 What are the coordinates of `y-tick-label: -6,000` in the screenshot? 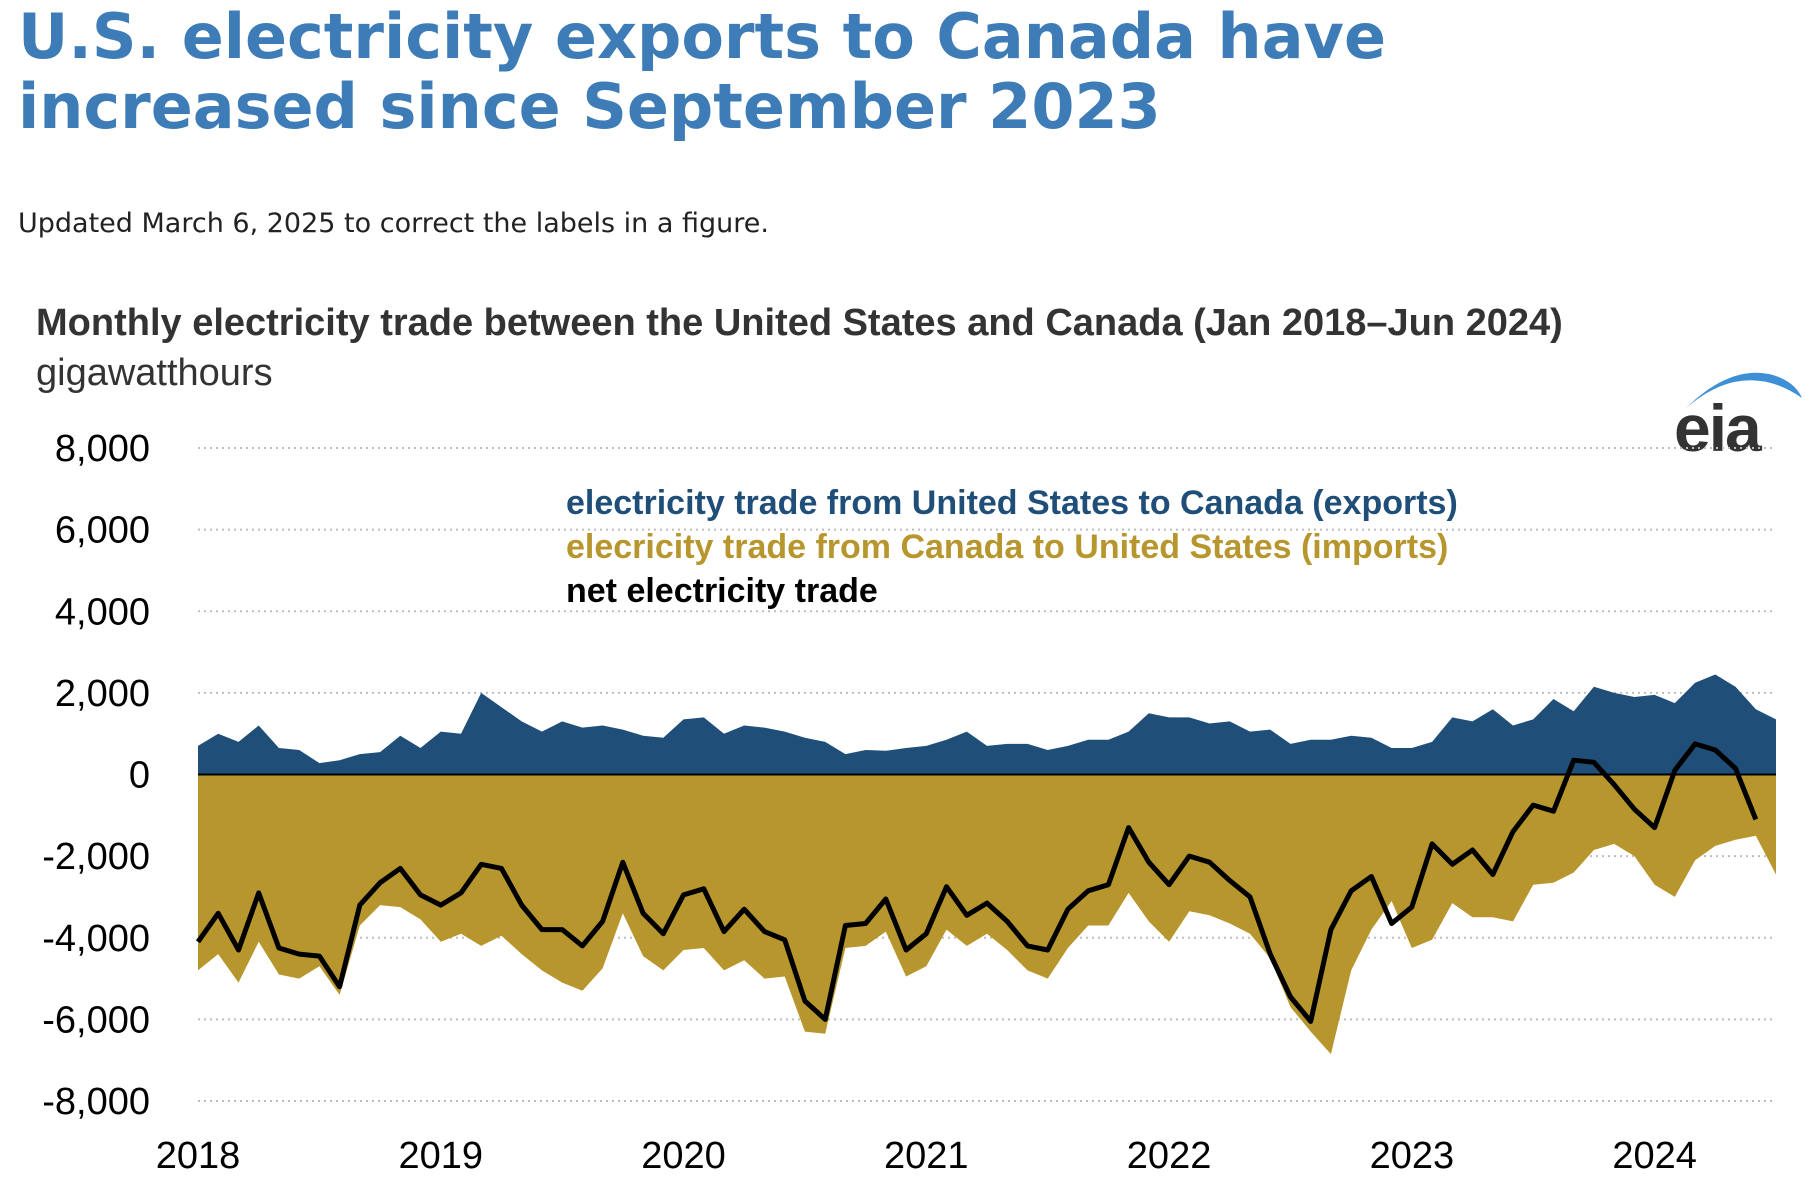 It's located at (96, 1020).